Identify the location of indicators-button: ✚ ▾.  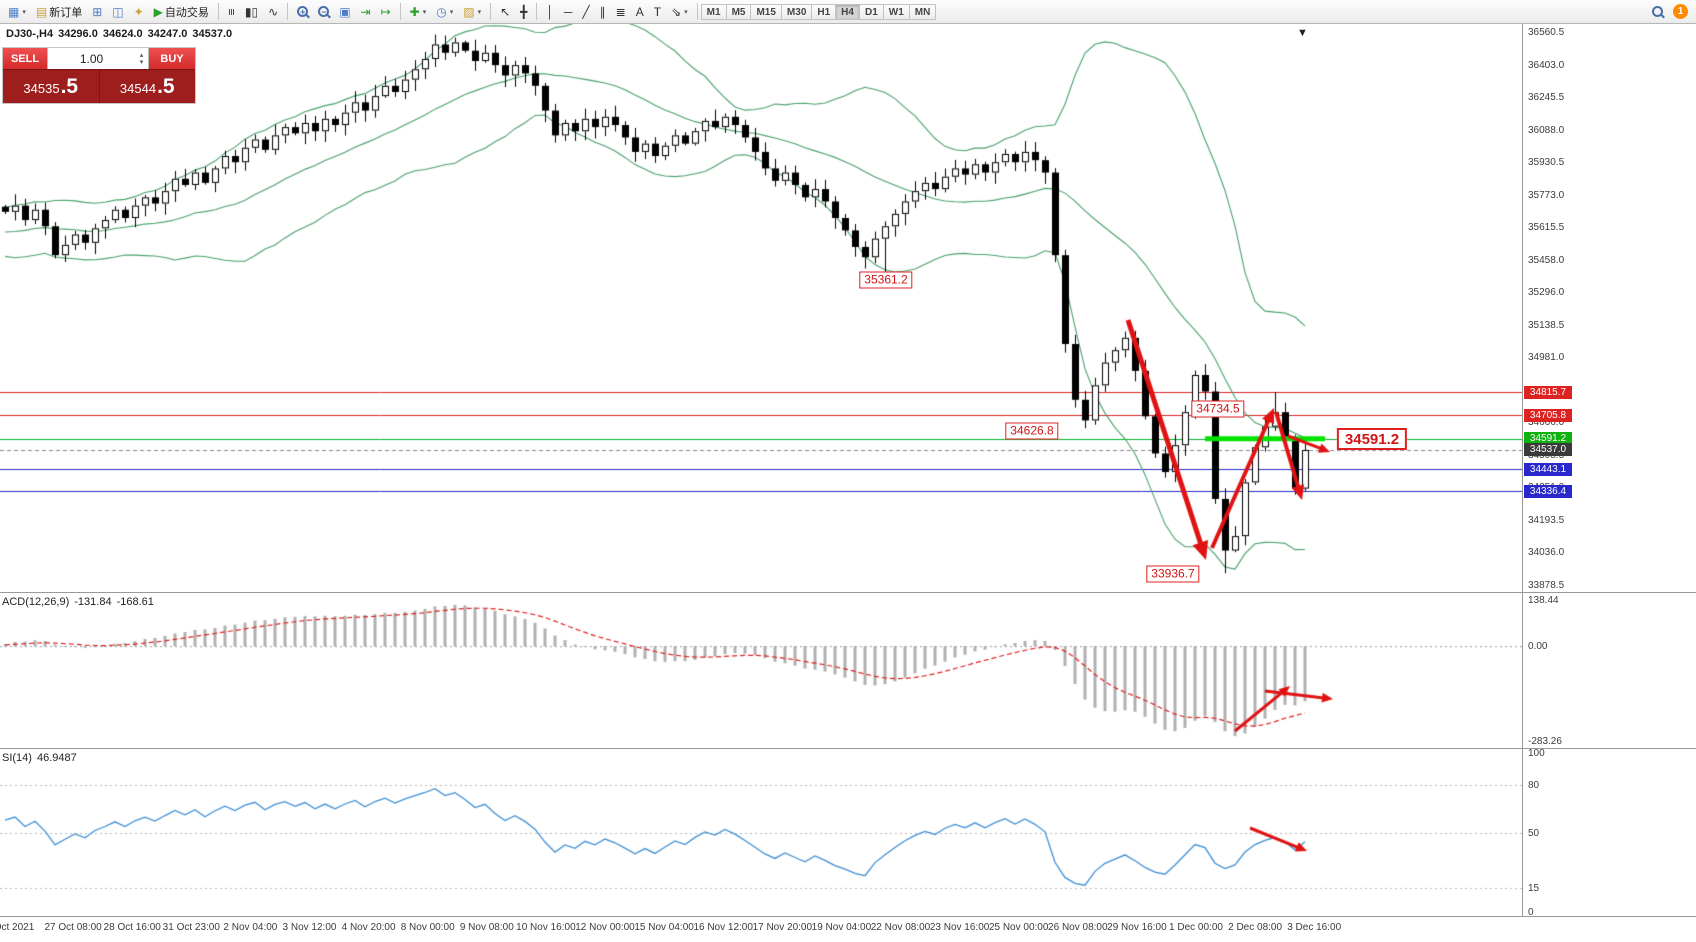
(418, 11).